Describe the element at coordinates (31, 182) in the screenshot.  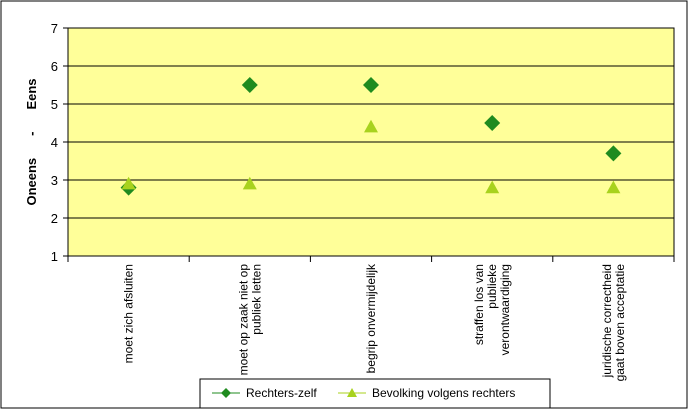
I see `y-axis-label-part: Oneens` at that location.